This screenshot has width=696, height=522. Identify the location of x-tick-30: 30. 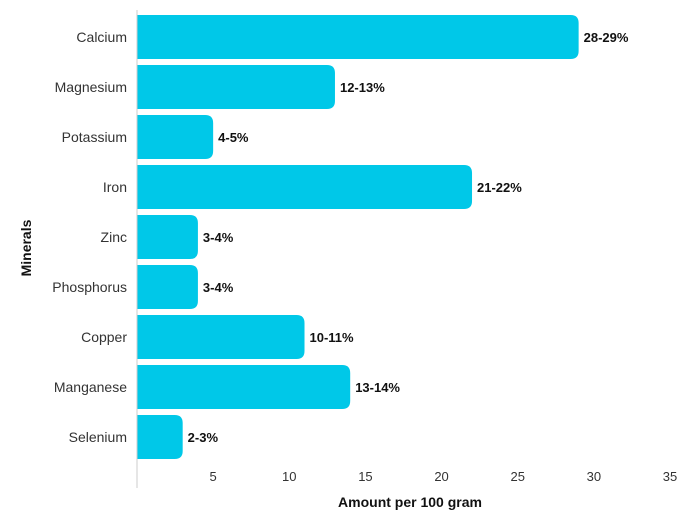
(594, 476).